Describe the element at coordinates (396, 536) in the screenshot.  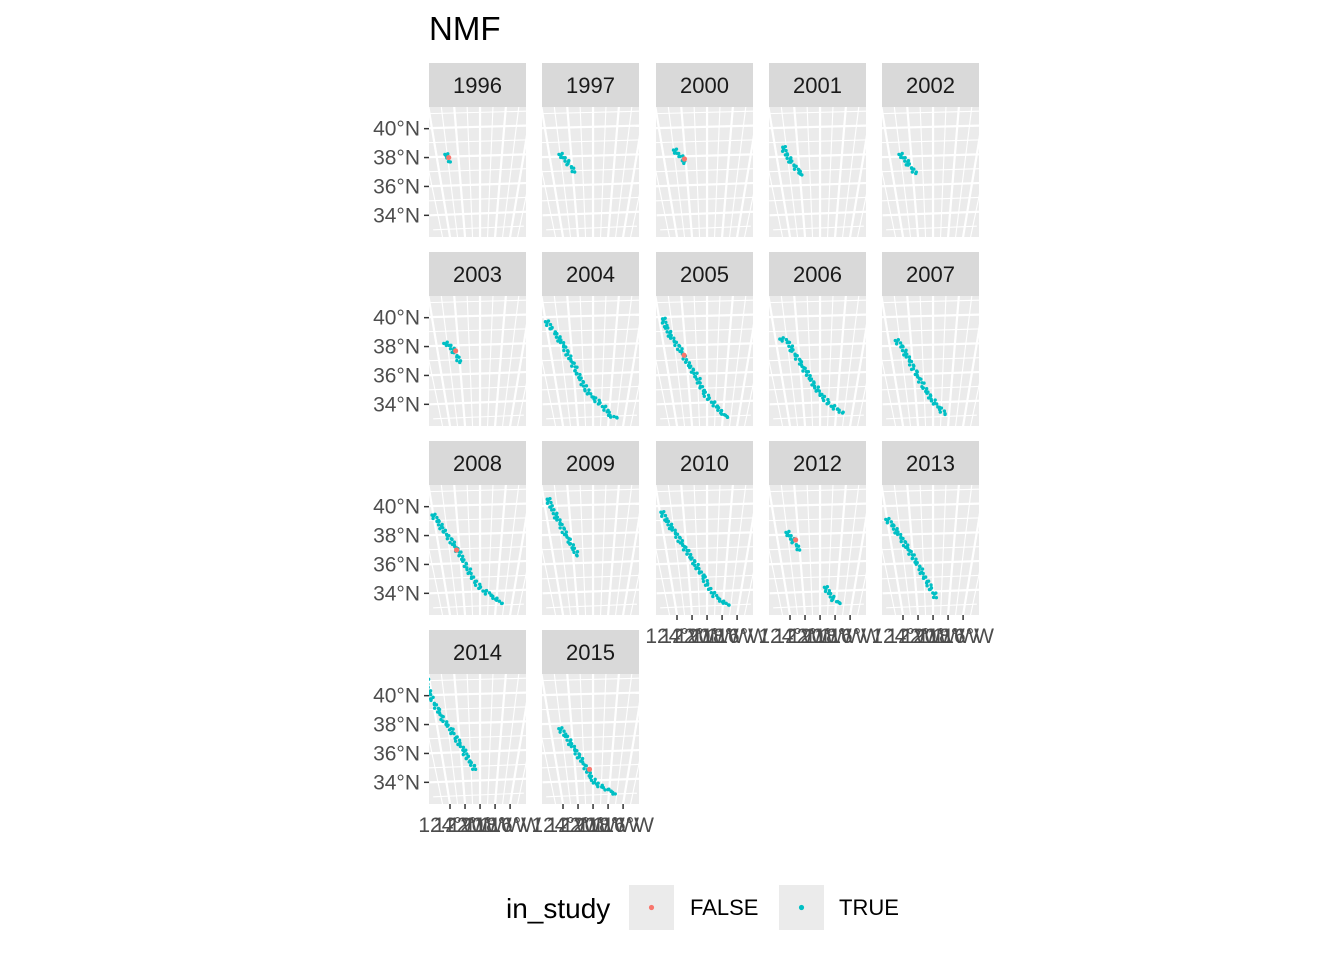
I see `y-tick-label: 38°N` at that location.